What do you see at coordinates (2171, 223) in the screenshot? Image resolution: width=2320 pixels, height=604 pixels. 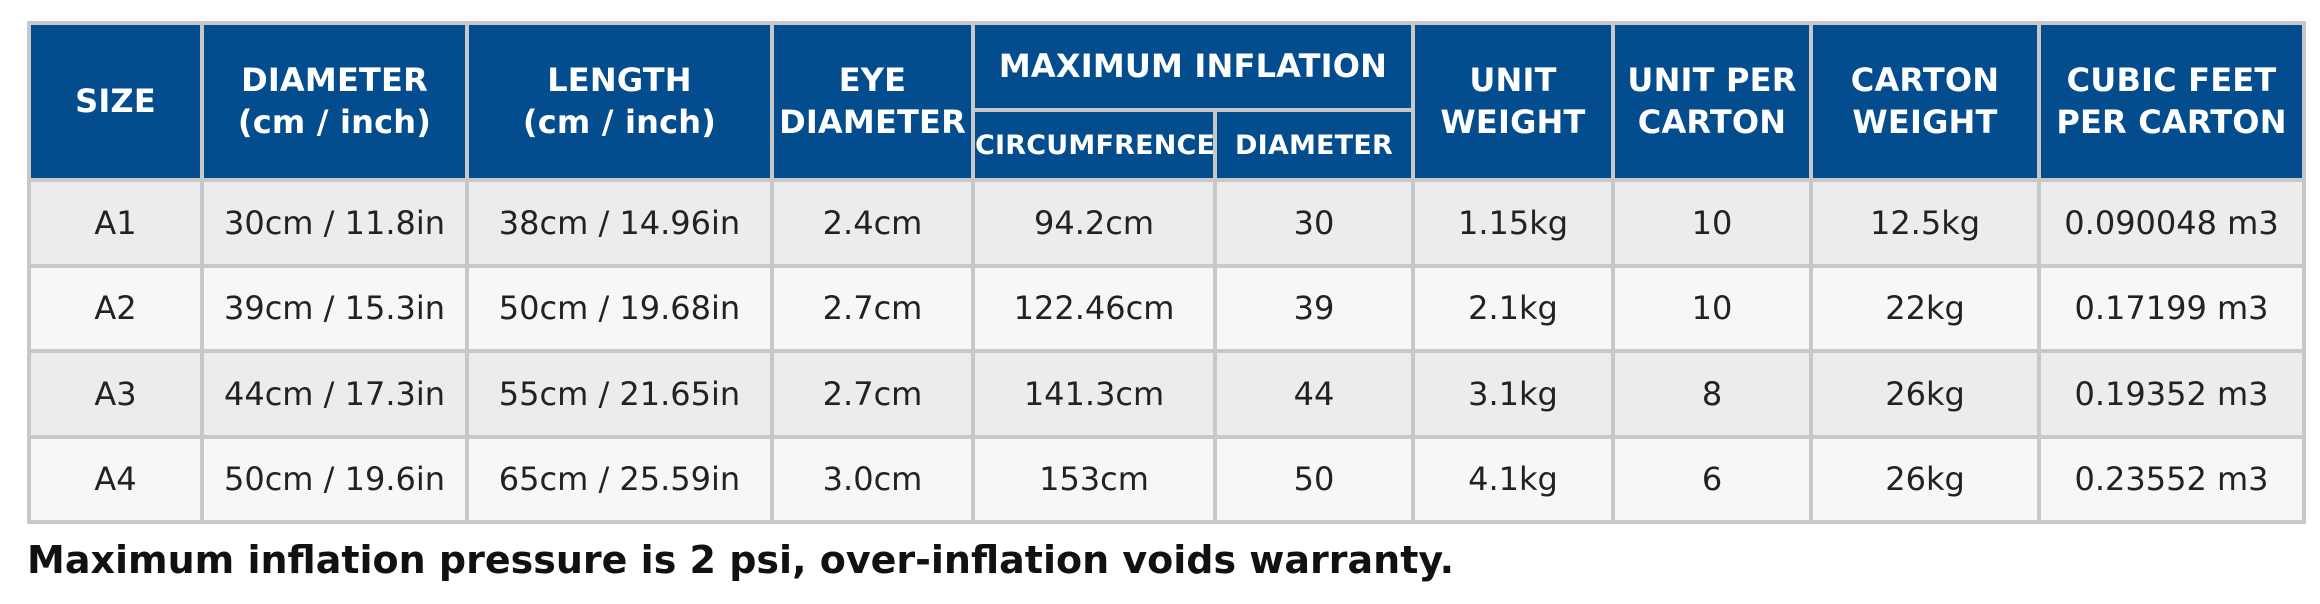 I see `cell-cubic-feet: 0.090048 m3` at bounding box center [2171, 223].